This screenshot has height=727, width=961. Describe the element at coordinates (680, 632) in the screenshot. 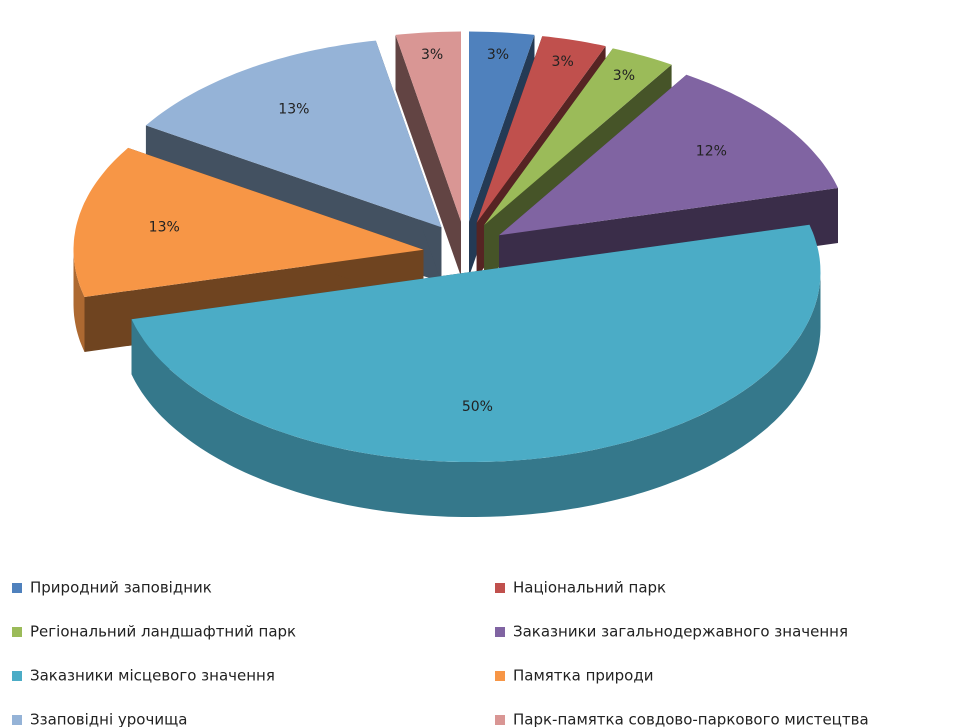

I see `legend-label: Заказники загальнодержавного значення` at that location.